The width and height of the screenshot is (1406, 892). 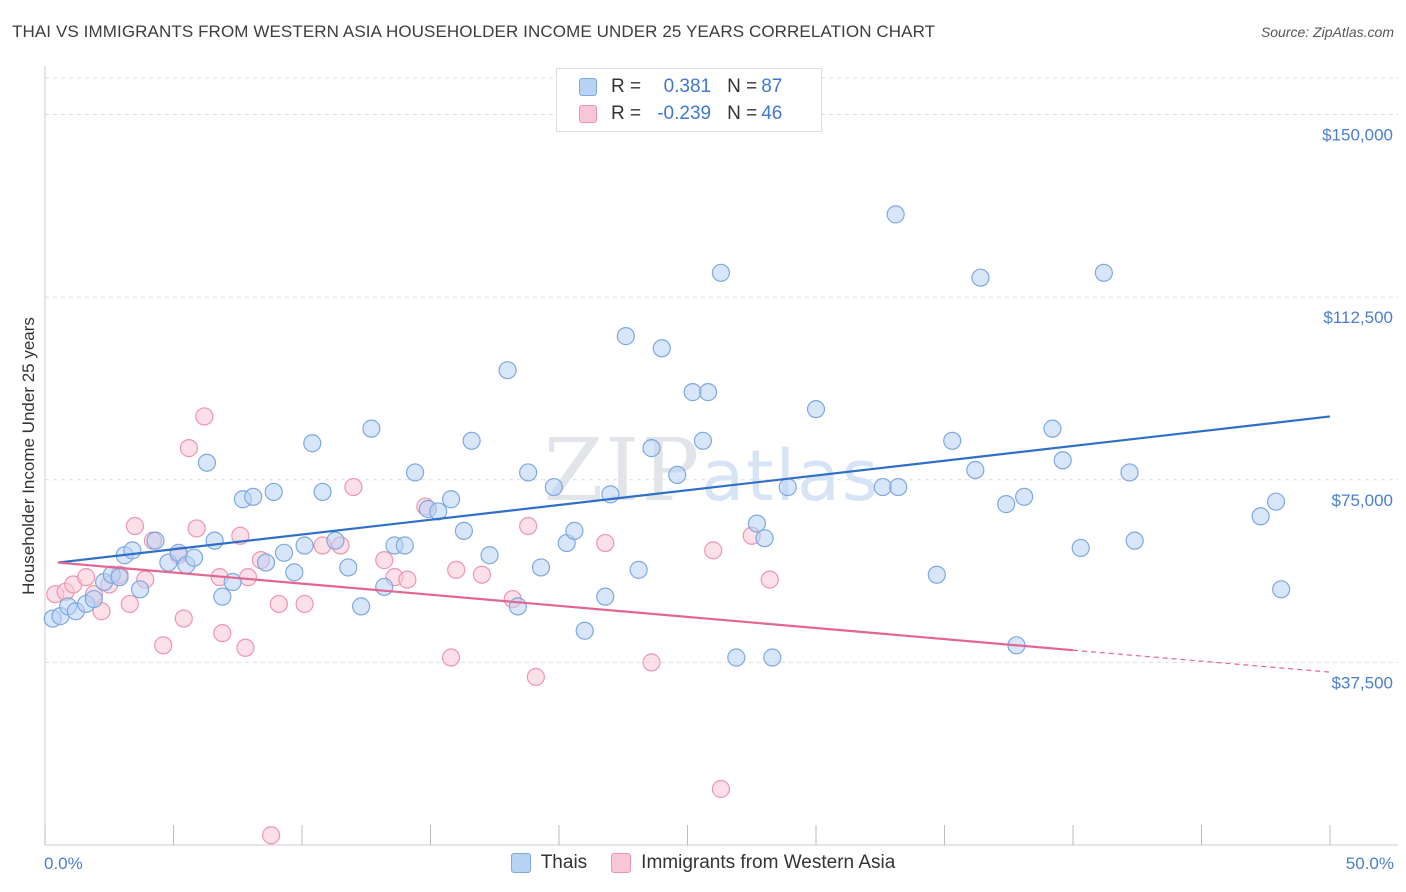 What do you see at coordinates (768, 862) in the screenshot?
I see `series-label-western-asia: Immigrants from Western Asia` at bounding box center [768, 862].